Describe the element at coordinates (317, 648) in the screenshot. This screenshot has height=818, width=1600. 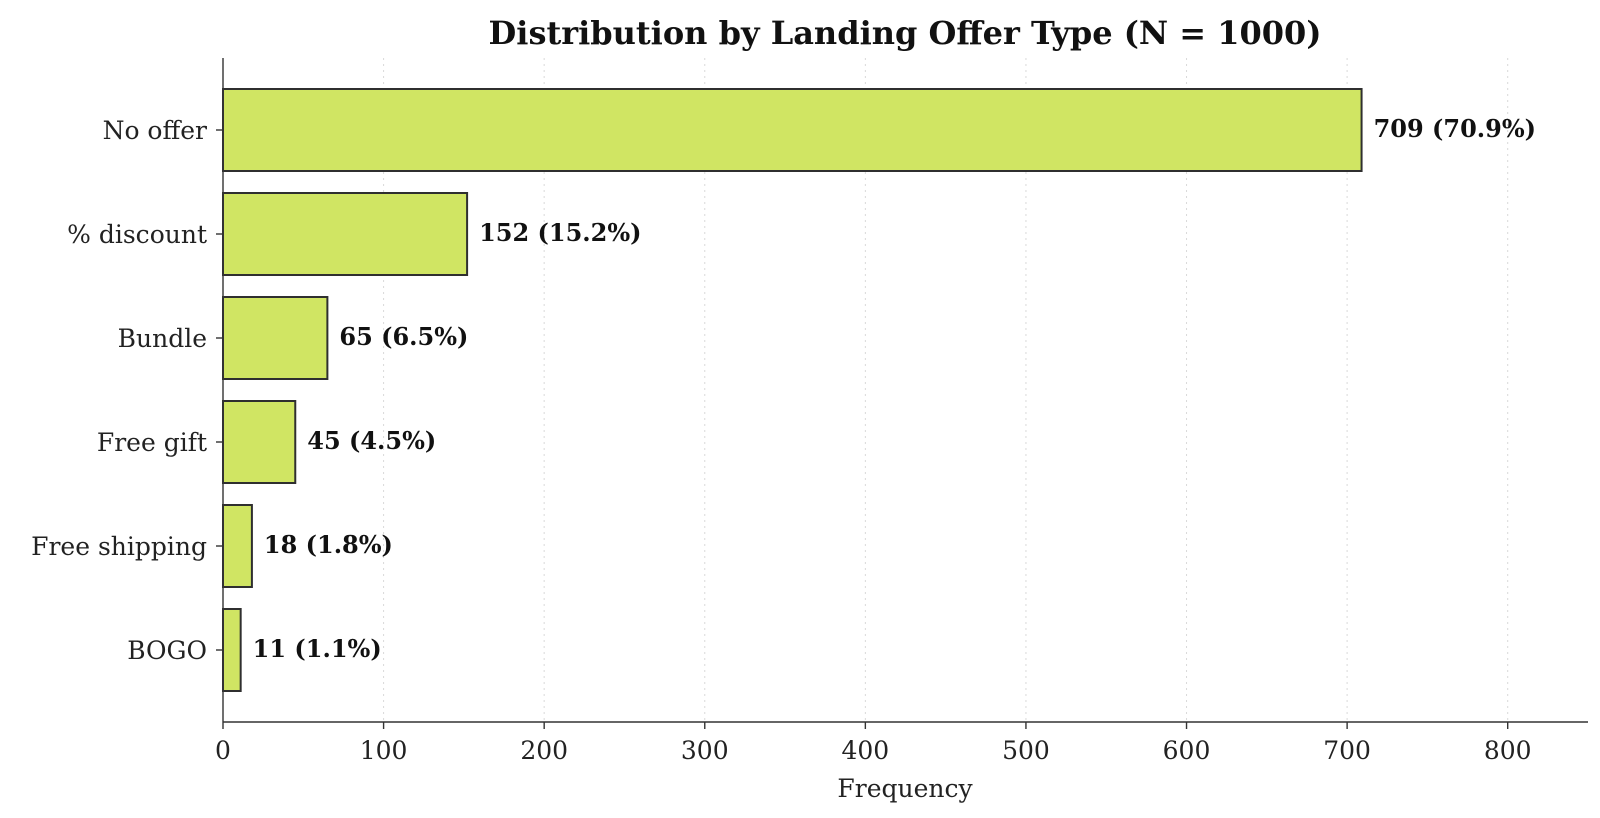
I see `data-label: 11 (1.1%)` at that location.